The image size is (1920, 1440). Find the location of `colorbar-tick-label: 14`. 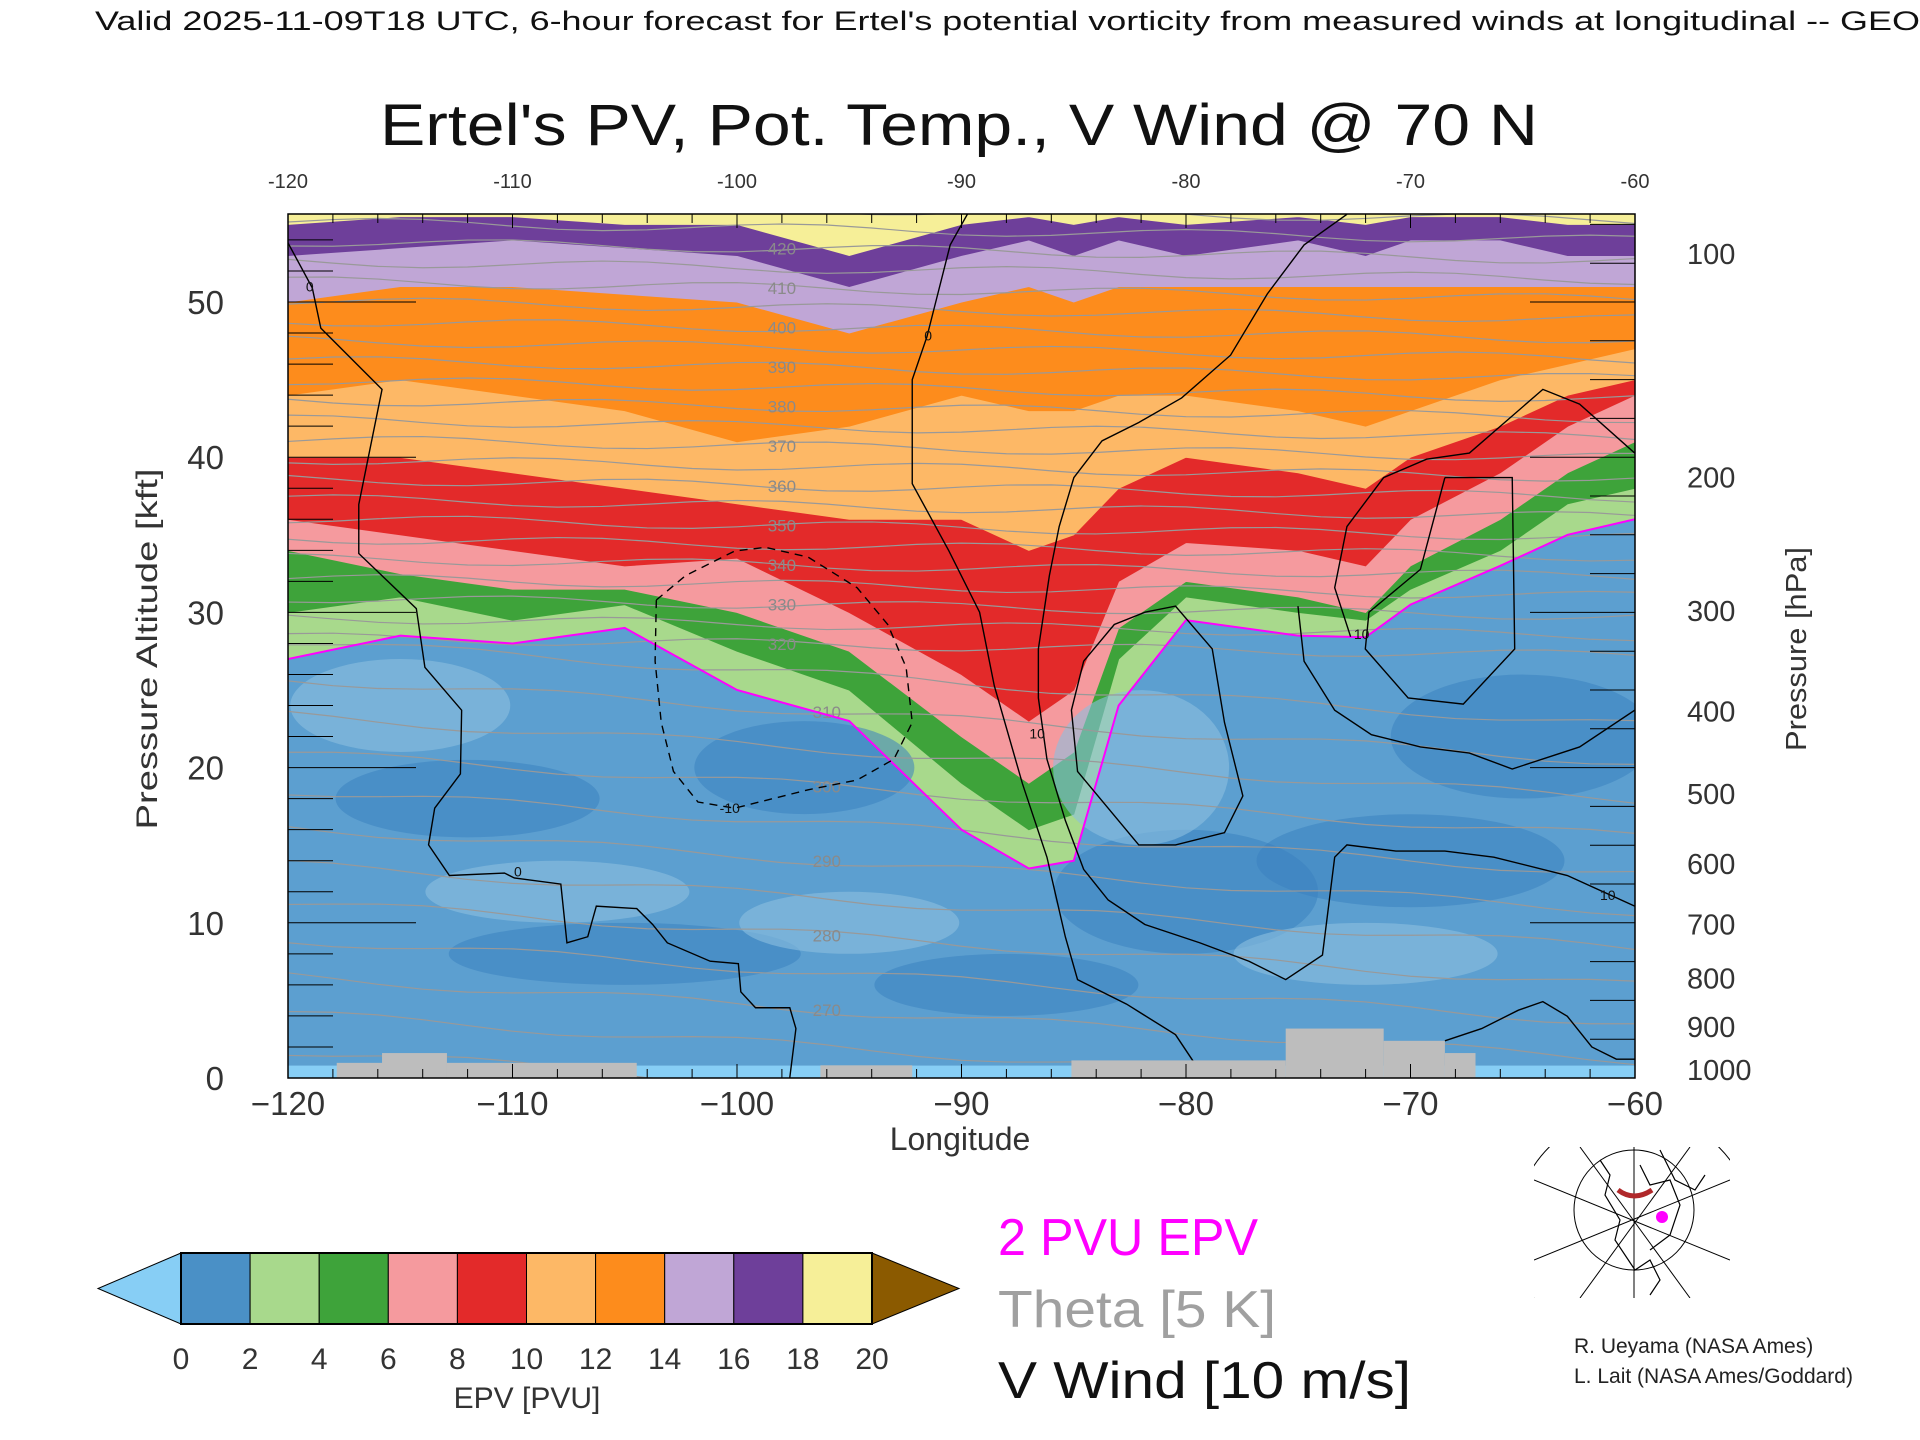

colorbar-tick-label: 14 is located at coordinates (664, 1359).